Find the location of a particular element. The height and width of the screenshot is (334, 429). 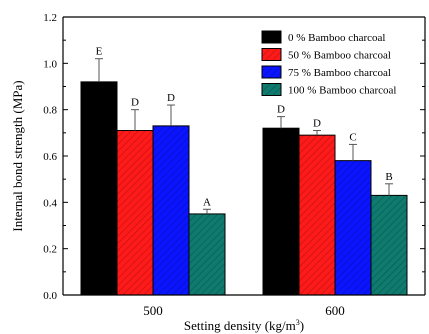

legend-label-0: 0 % Bamboo charcoal is located at coordinates (336, 38).